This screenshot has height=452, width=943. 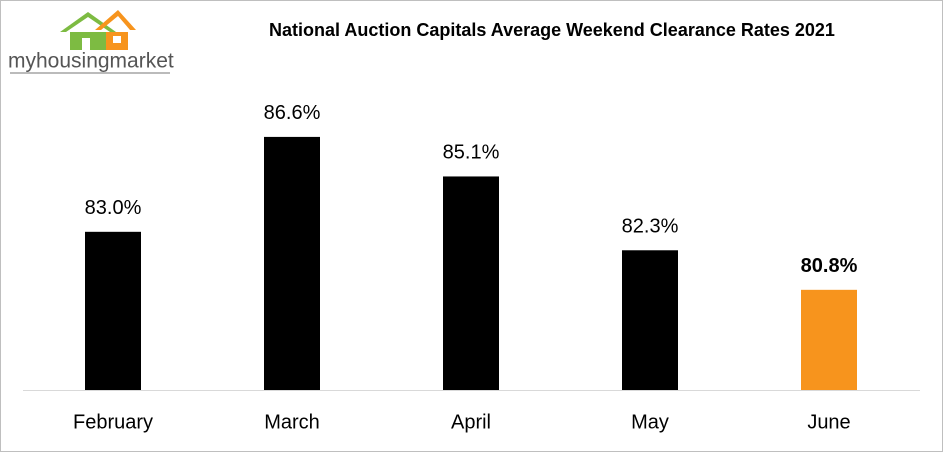 What do you see at coordinates (650, 422) in the screenshot?
I see `x-tick-label: May` at bounding box center [650, 422].